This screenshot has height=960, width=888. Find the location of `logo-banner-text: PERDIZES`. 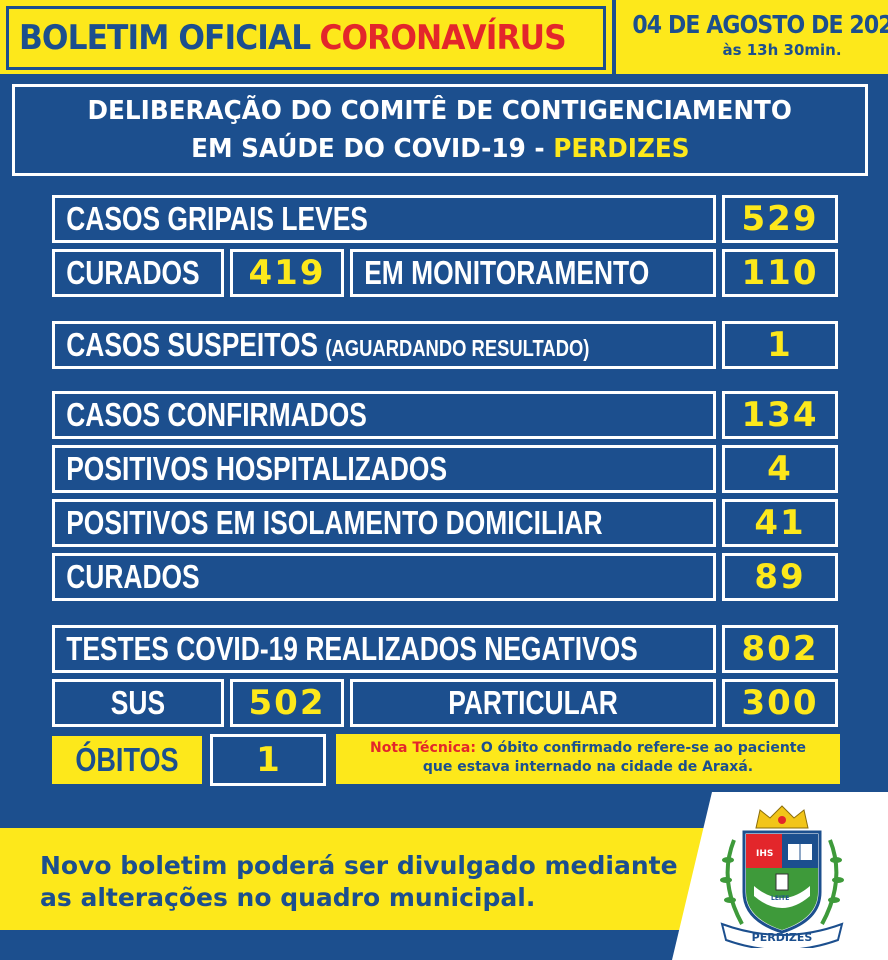

logo-banner-text: PERDIZES is located at coordinates (782, 937).